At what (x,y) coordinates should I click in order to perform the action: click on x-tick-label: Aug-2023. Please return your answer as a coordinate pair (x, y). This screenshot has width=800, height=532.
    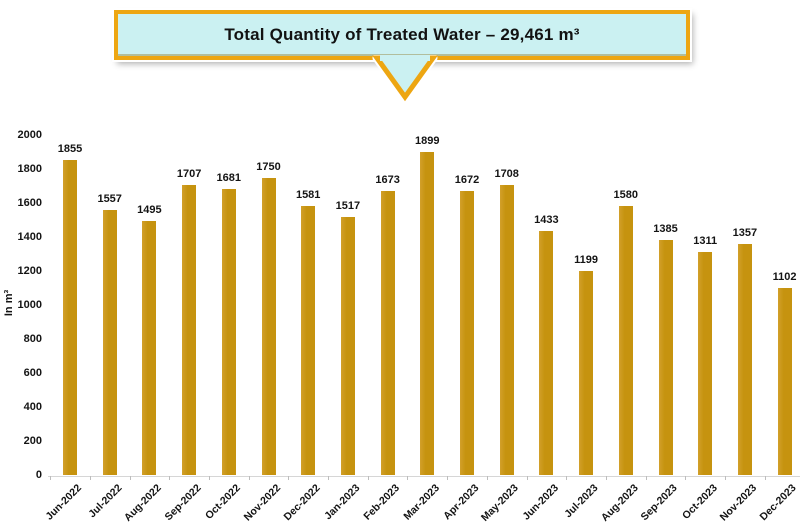
    Looking at the image, I should click on (619, 503).